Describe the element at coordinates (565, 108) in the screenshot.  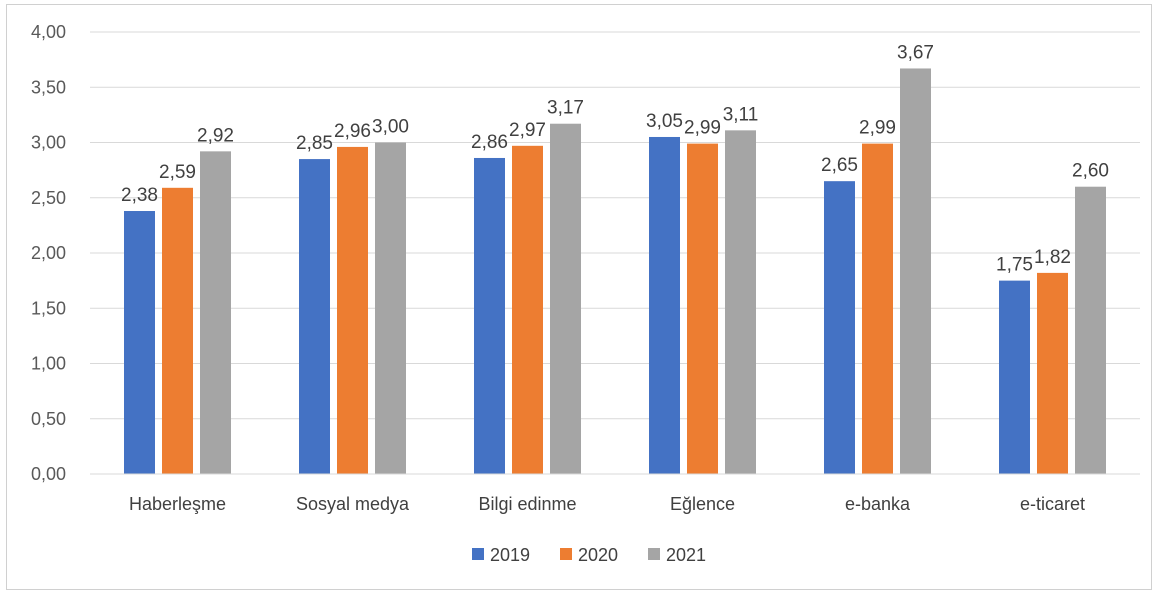
I see `data-label: 3,17` at that location.